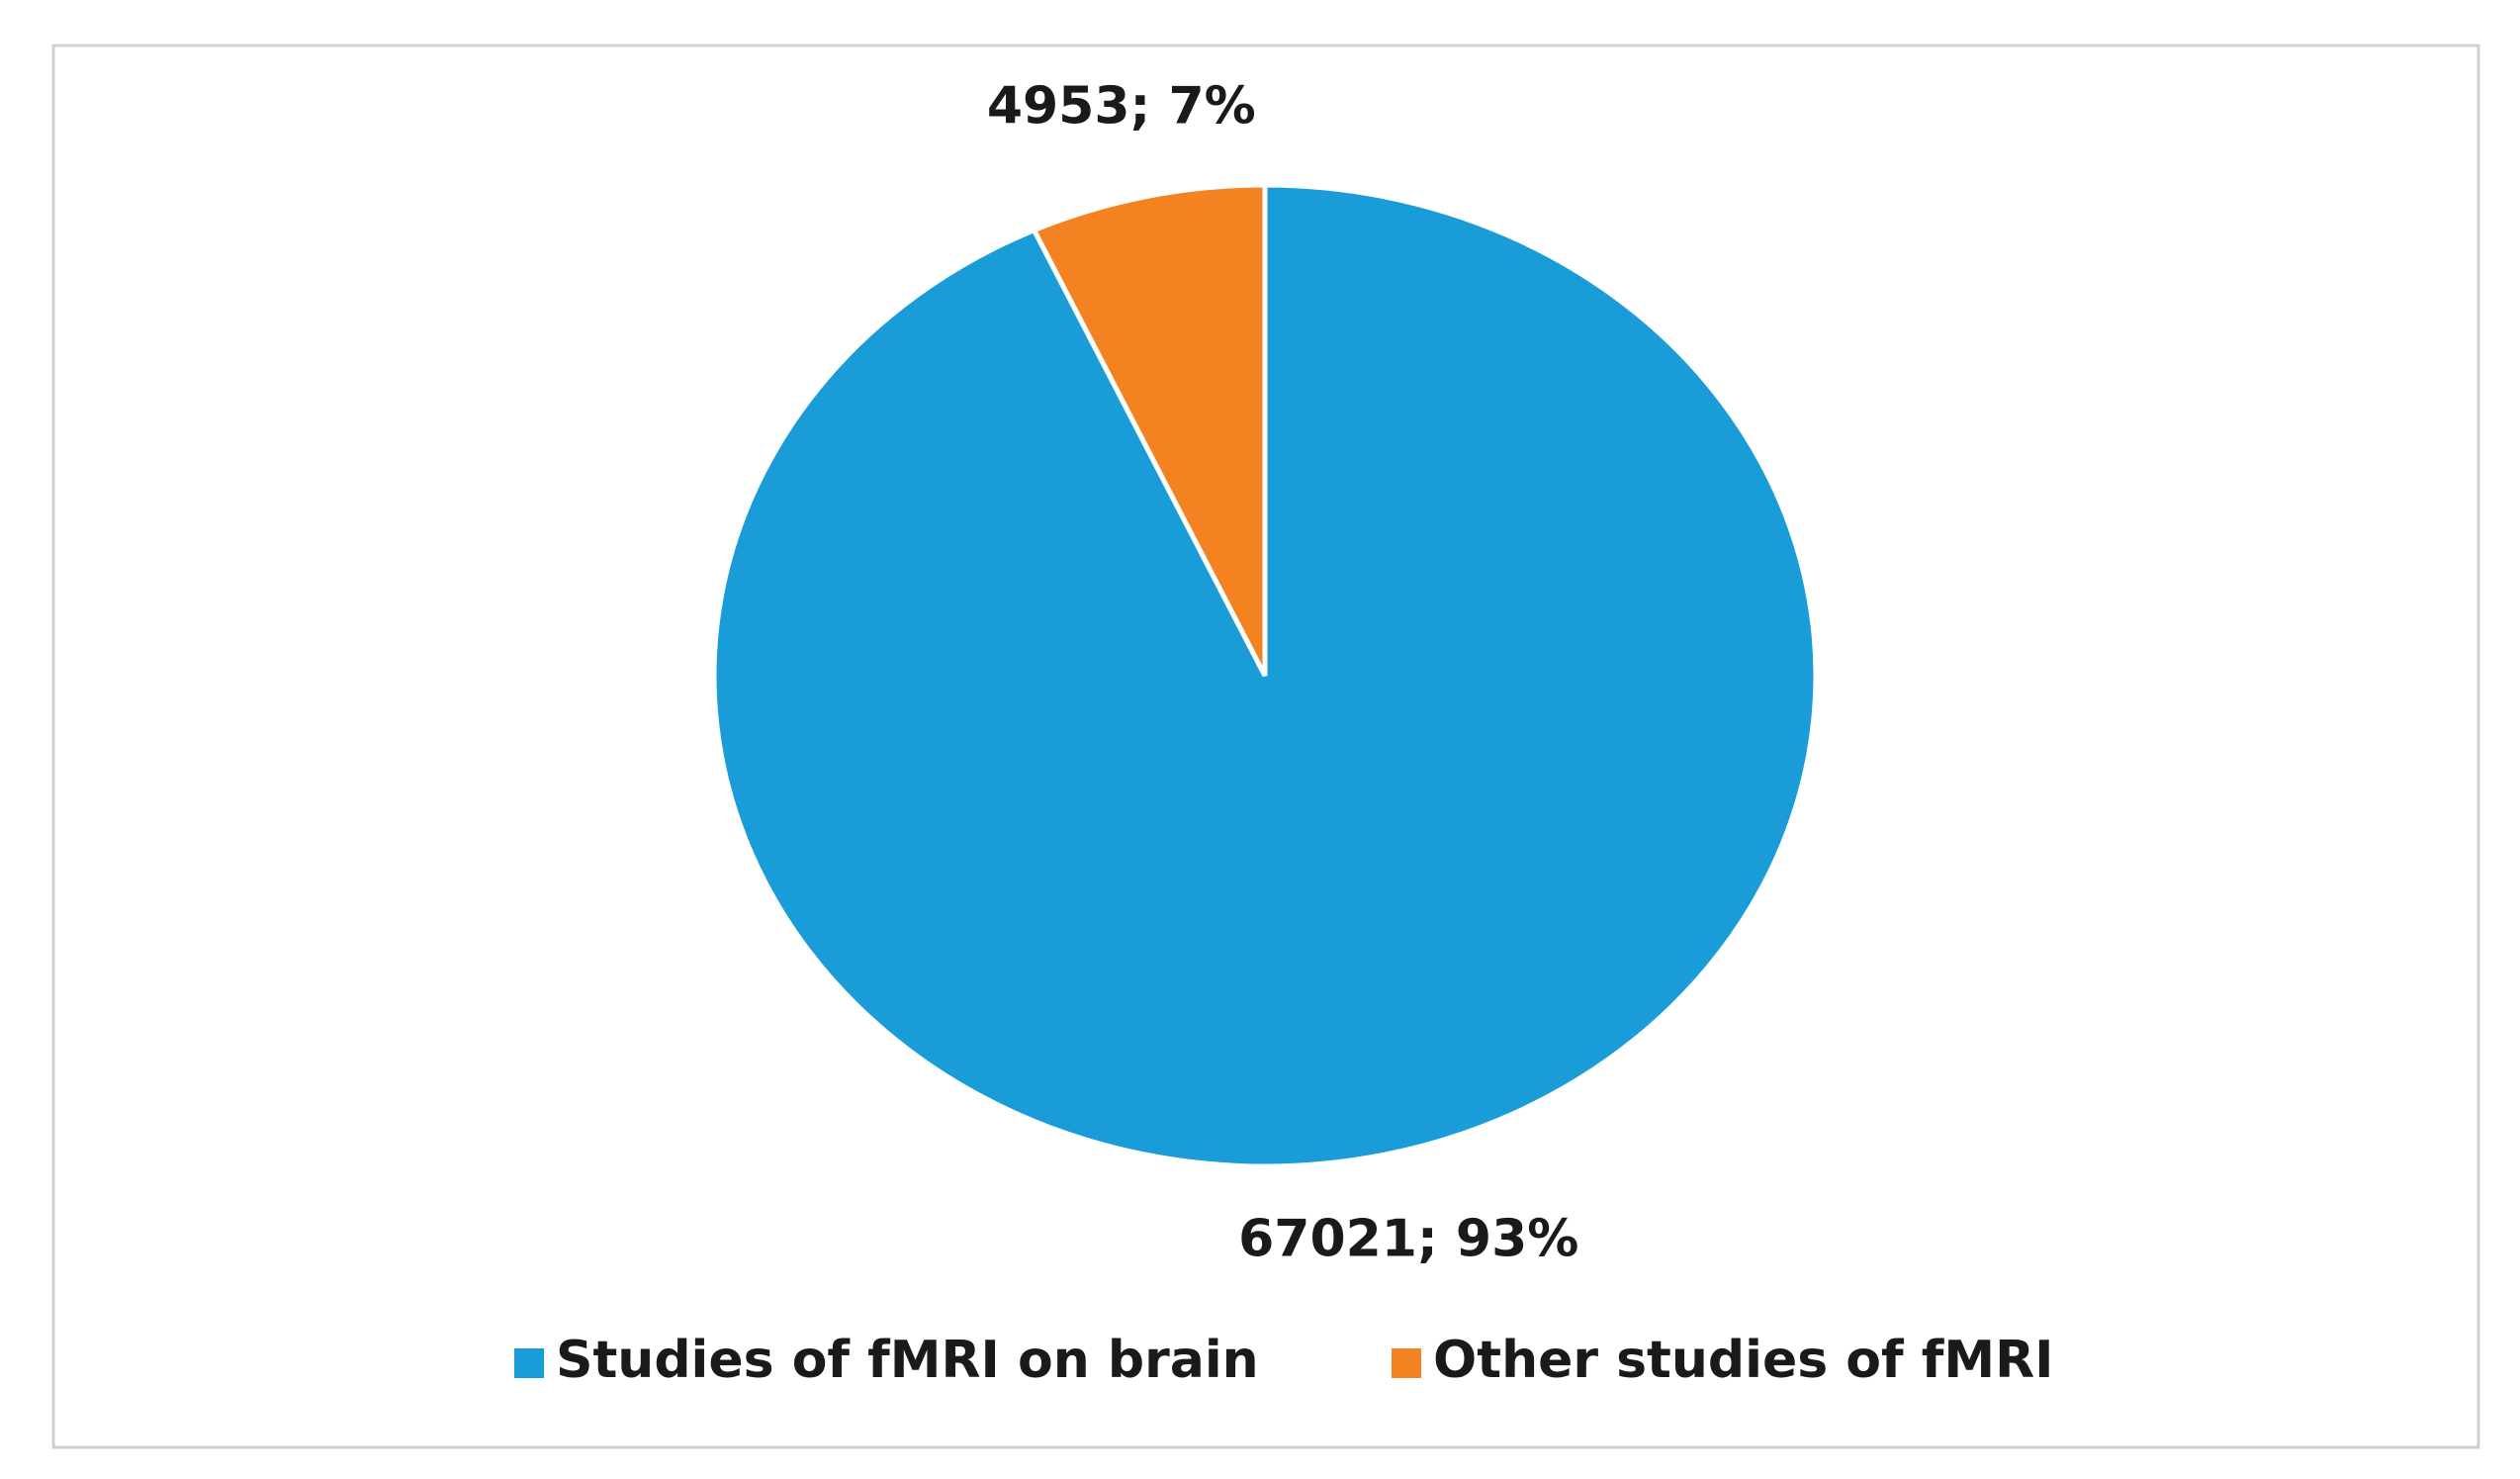  Describe the element at coordinates (1743, 1360) in the screenshot. I see `legend-label: Other studies of fMRI` at that location.